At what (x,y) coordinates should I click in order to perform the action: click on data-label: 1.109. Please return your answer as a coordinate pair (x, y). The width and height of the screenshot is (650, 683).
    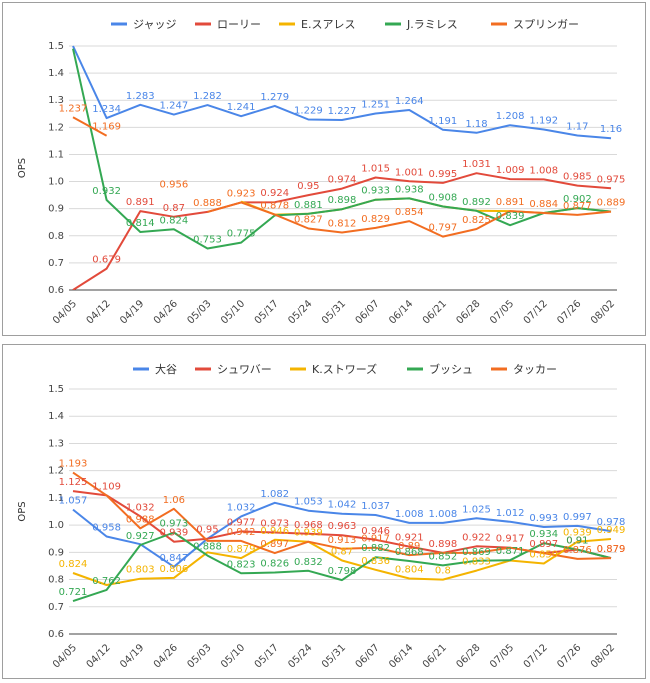
    Looking at the image, I should click on (106, 486).